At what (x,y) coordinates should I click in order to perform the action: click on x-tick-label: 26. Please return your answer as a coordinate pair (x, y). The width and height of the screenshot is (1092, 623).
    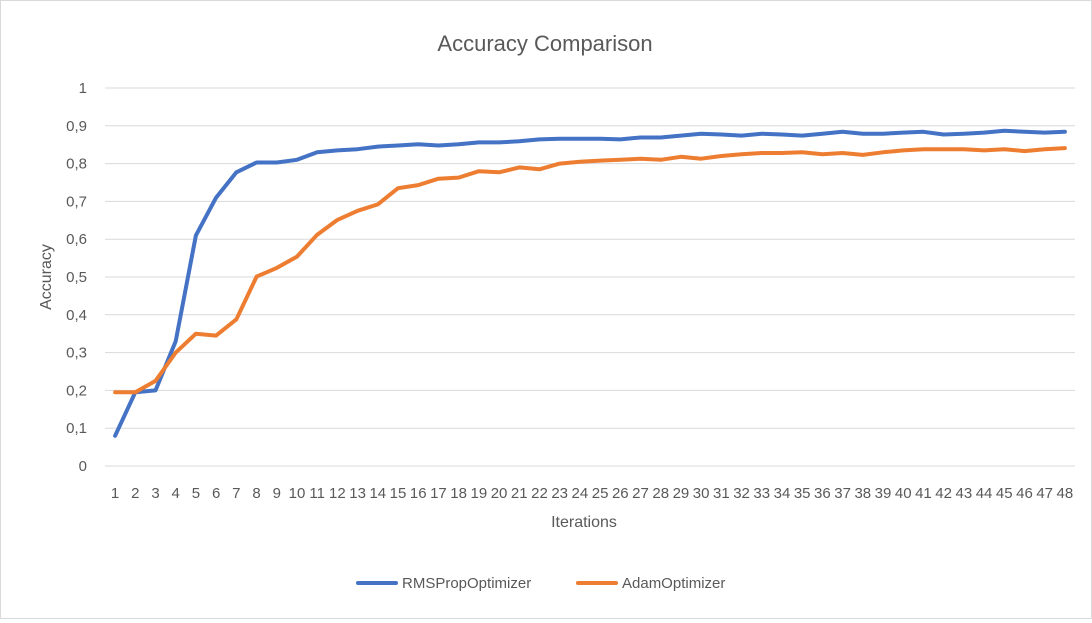
    Looking at the image, I should click on (620, 493).